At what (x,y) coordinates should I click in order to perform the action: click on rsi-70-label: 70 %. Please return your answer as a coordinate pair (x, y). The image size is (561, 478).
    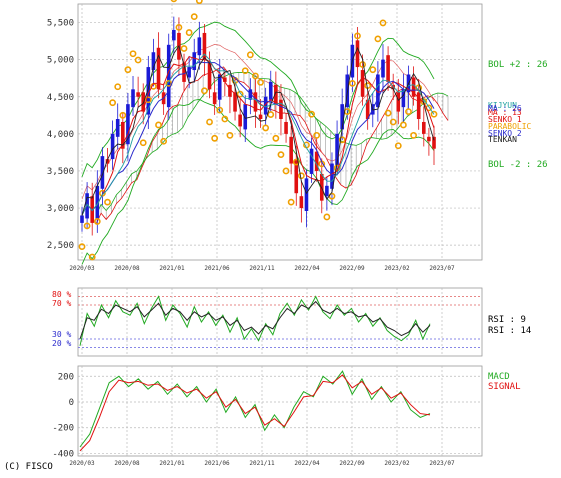
    Looking at the image, I should click on (61, 303).